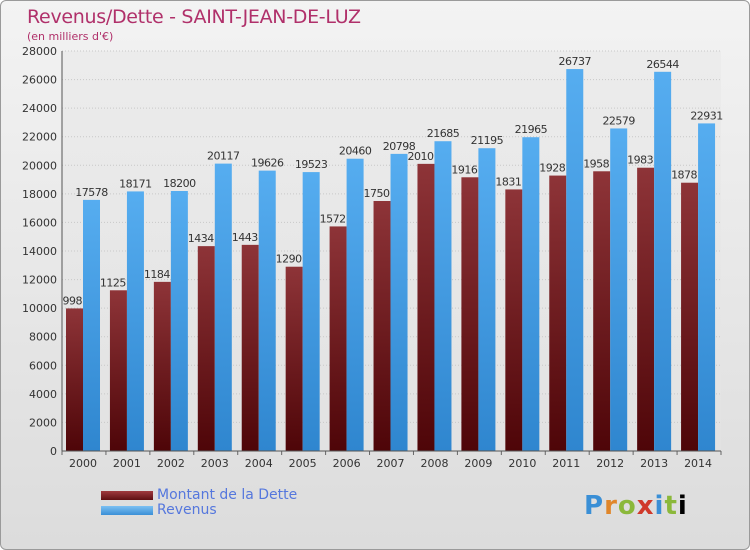 This screenshot has width=750, height=550. What do you see at coordinates (113, 282) in the screenshot?
I see `data-label-dette: 1125` at bounding box center [113, 282].